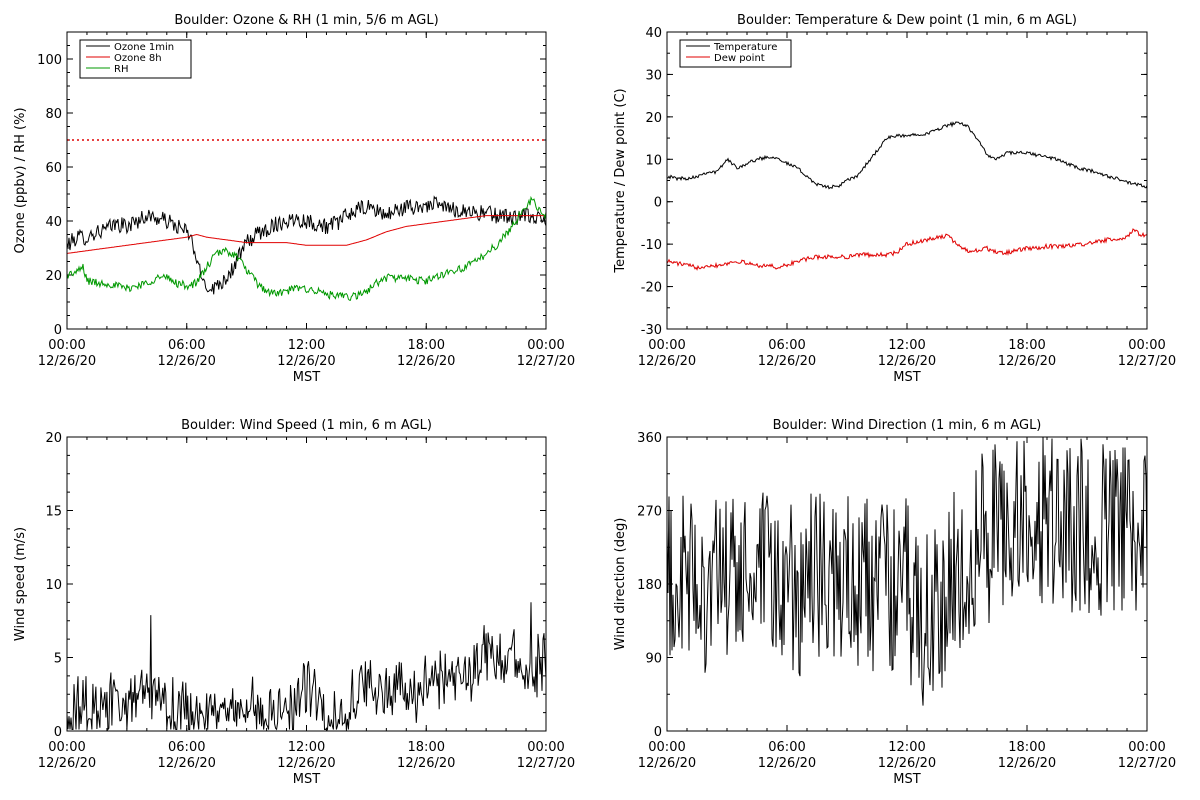 The width and height of the screenshot is (1200, 800). Describe the element at coordinates (138, 58) in the screenshot. I see `legend-label: Ozone 8h` at that location.